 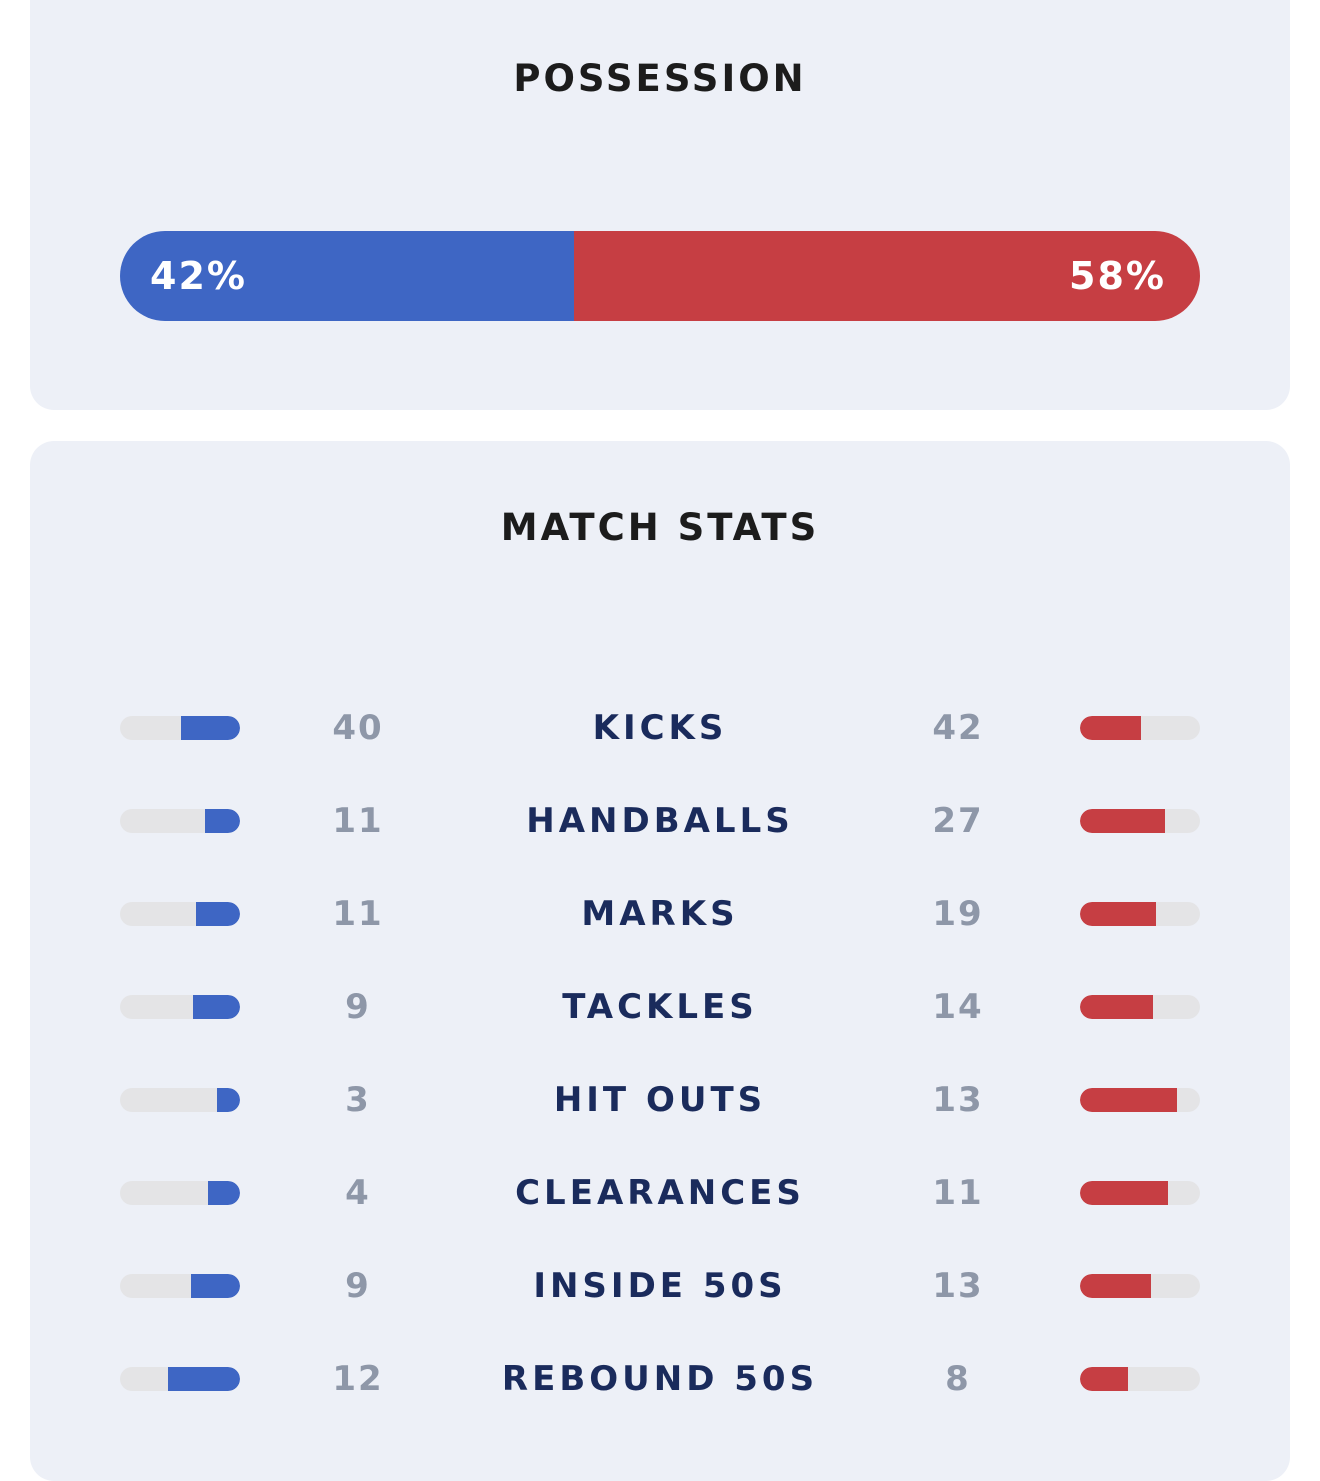 I want to click on stat-row-rebound-50s: 12 REBOUND 50S 8, so click(x=660, y=1379).